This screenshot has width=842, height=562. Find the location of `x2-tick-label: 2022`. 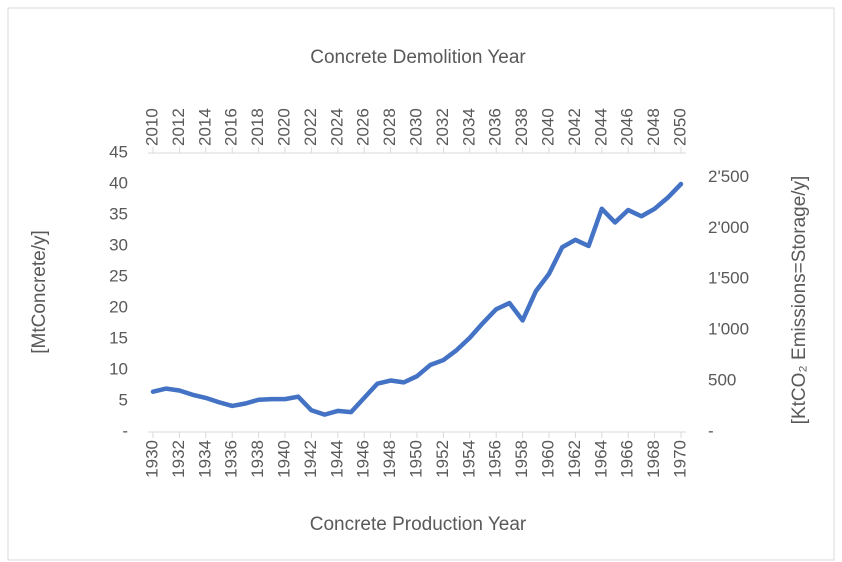

x2-tick-label: 2022 is located at coordinates (310, 127).